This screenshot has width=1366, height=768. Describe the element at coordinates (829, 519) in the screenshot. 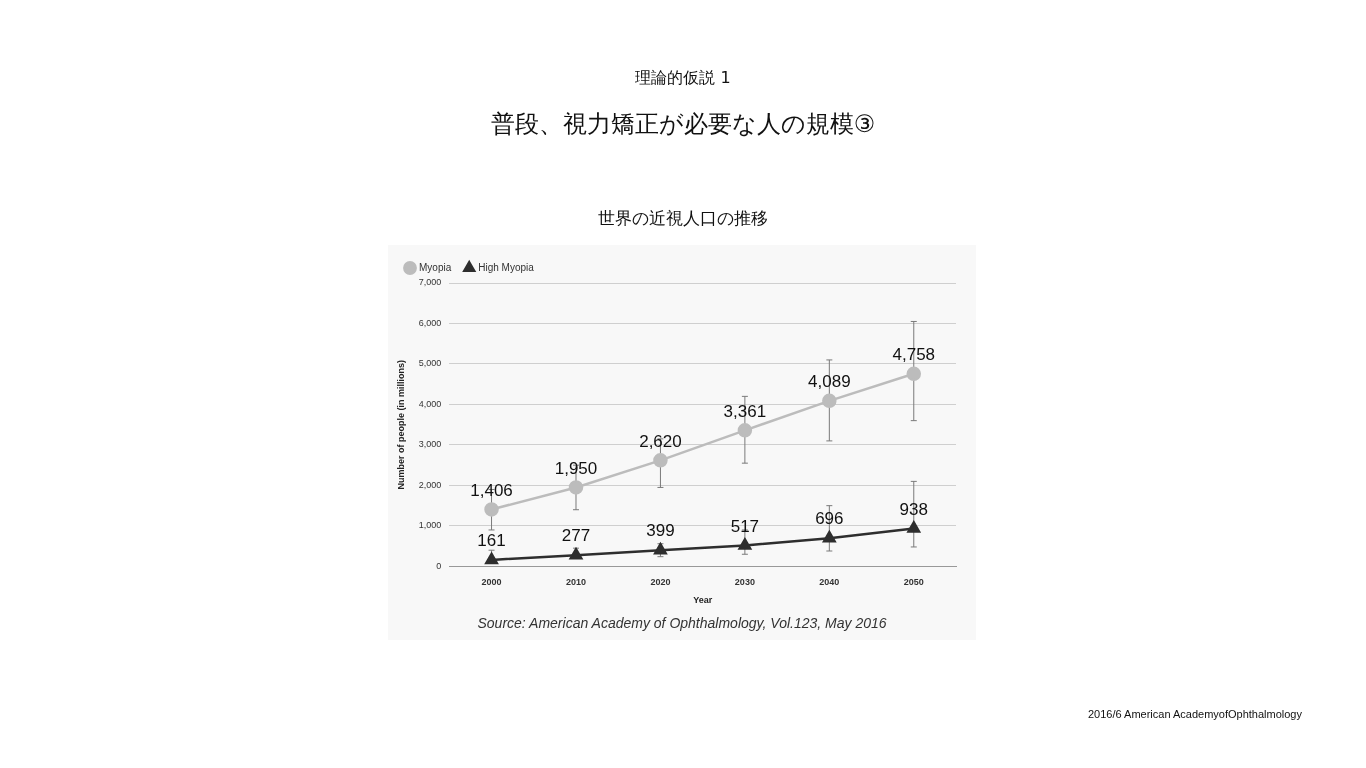

I see `data-label: 696` at that location.